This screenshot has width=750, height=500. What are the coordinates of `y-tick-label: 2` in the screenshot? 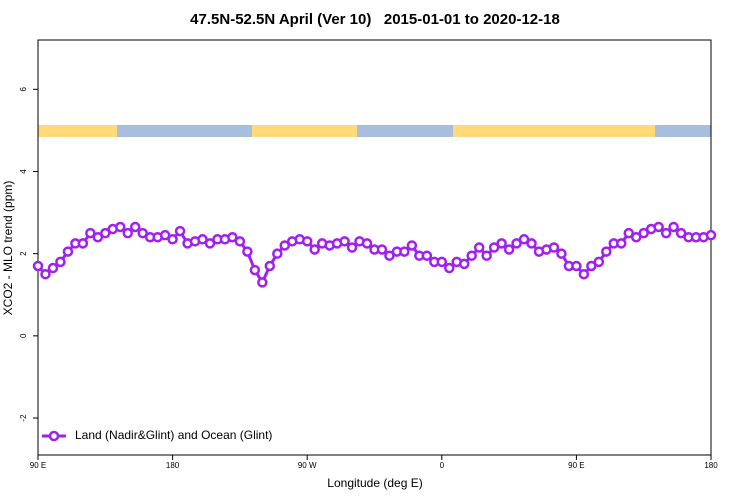 It's located at (23, 253).